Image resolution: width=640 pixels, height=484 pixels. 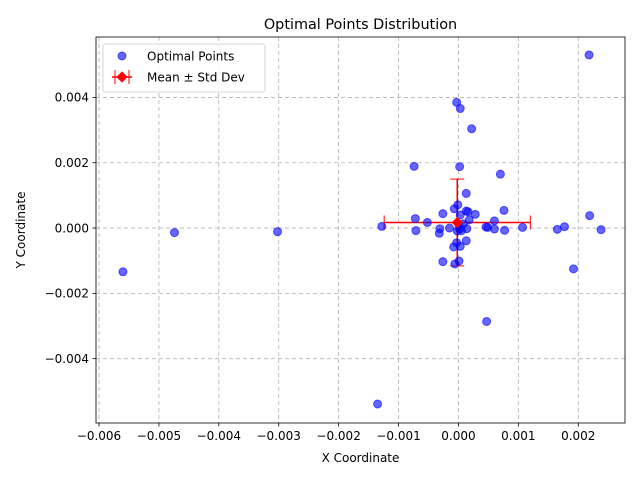 I want to click on x-tick-label: 0.000, so click(x=458, y=436).